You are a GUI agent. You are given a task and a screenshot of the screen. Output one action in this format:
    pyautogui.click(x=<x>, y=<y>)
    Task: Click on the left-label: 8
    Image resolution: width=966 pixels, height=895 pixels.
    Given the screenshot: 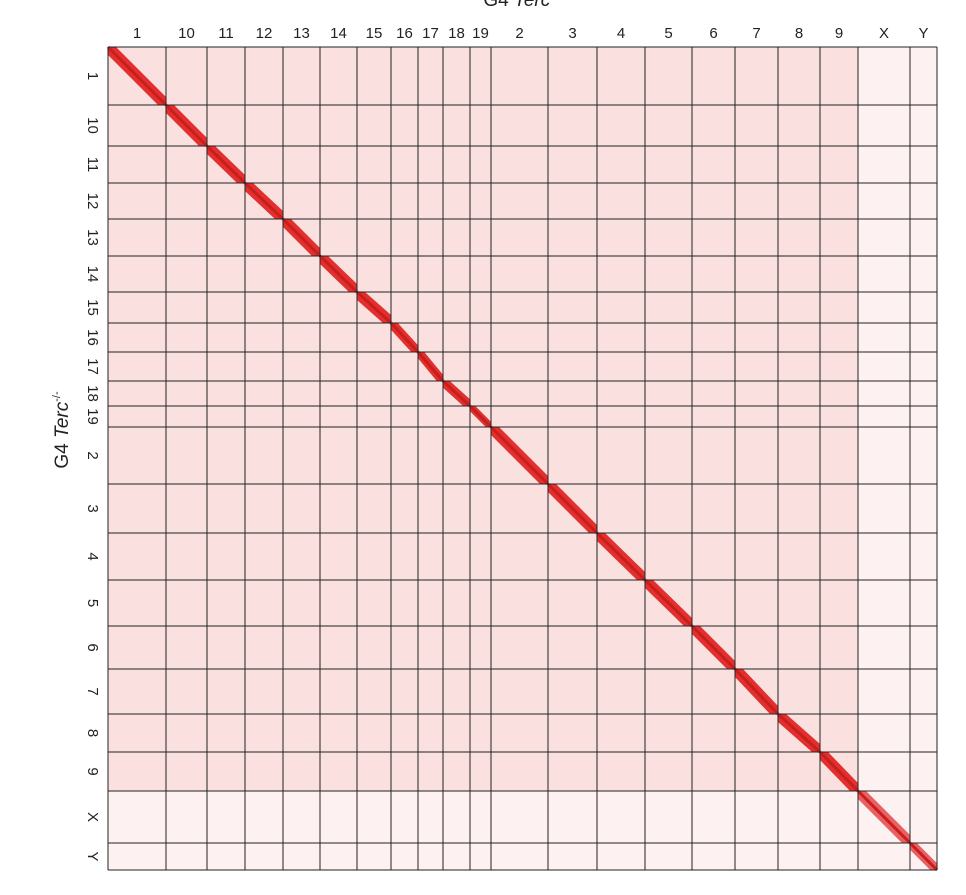 What is the action you would take?
    pyautogui.click(x=92, y=733)
    